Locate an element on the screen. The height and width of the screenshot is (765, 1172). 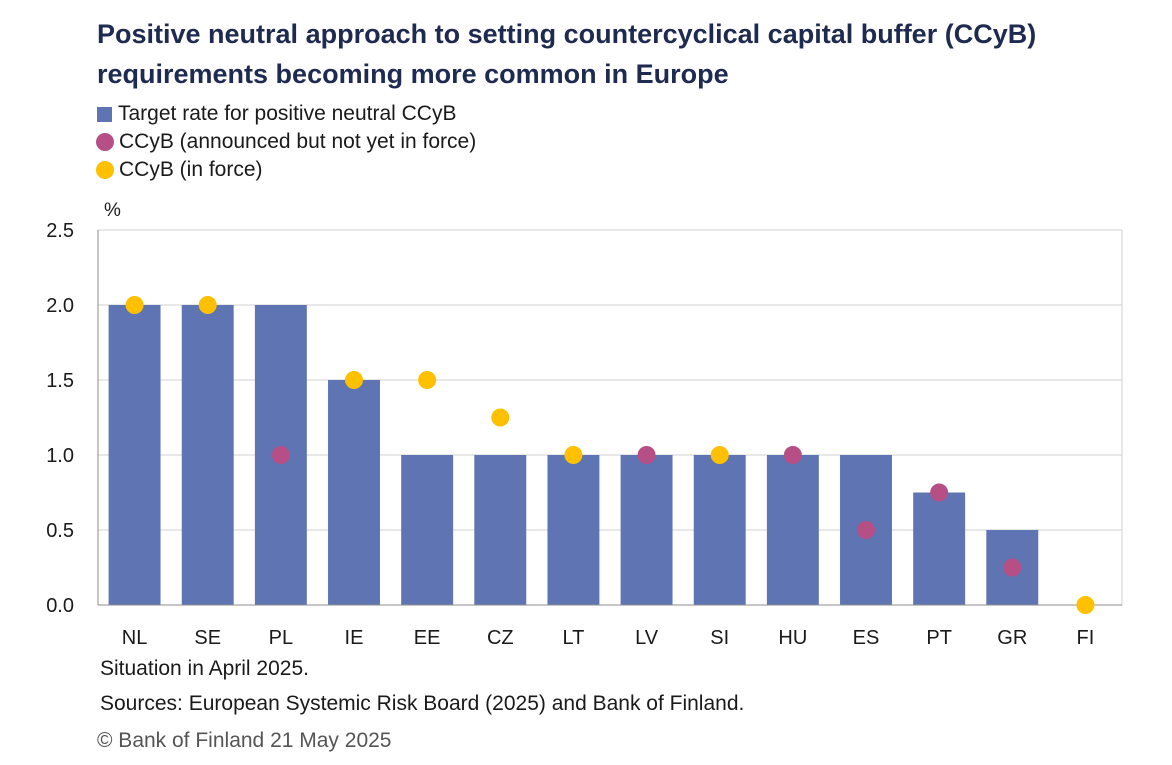
x-tick-label: SI is located at coordinates (719, 638).